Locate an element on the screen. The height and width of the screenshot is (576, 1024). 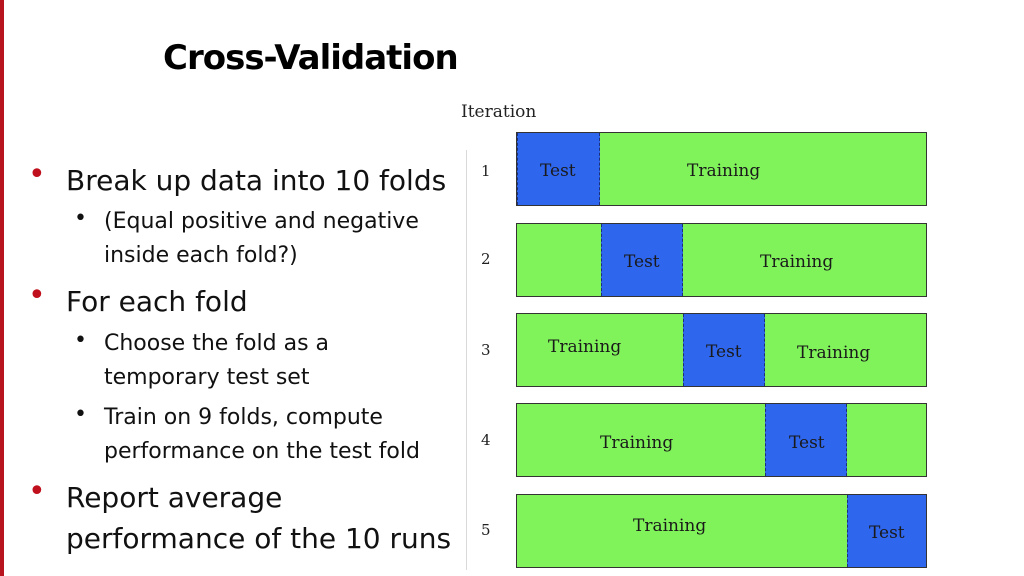
sub-bullet-text: temporary test set is located at coordinates (207, 377).